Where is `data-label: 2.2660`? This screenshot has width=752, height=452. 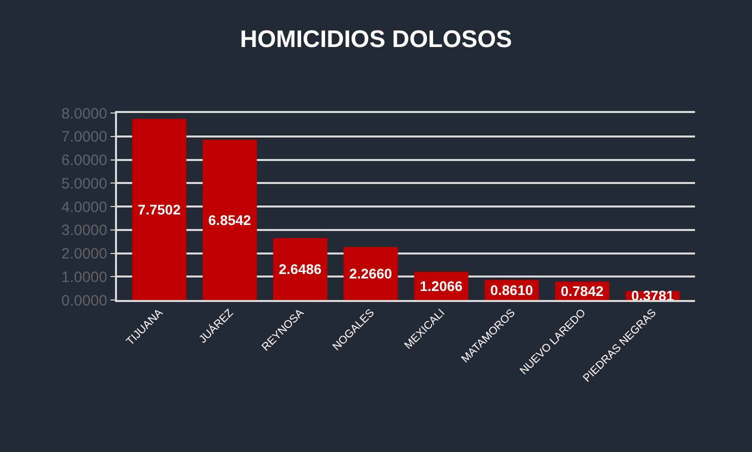
data-label: 2.2660 is located at coordinates (370, 274).